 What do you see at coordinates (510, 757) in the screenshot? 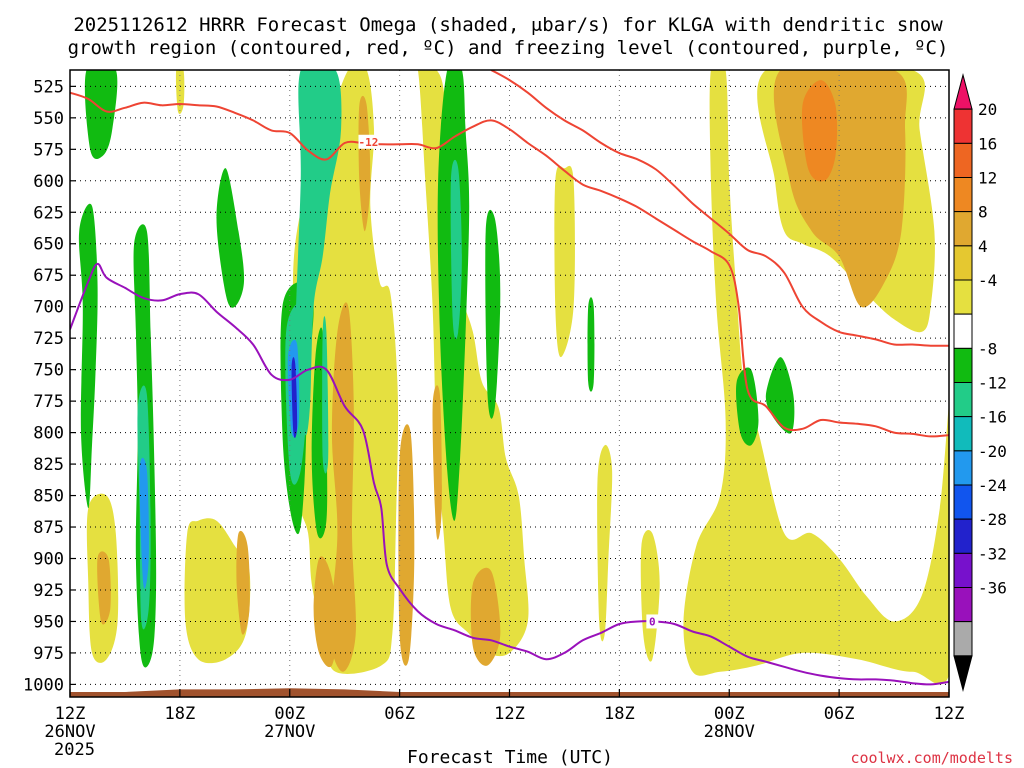
I see `x-axis-label: Forecast Time (UTC)` at bounding box center [510, 757].